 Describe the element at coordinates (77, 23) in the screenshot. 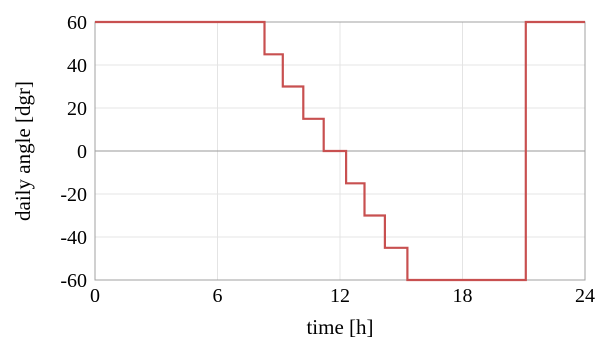

I see `y-tick-label-0: 60` at that location.